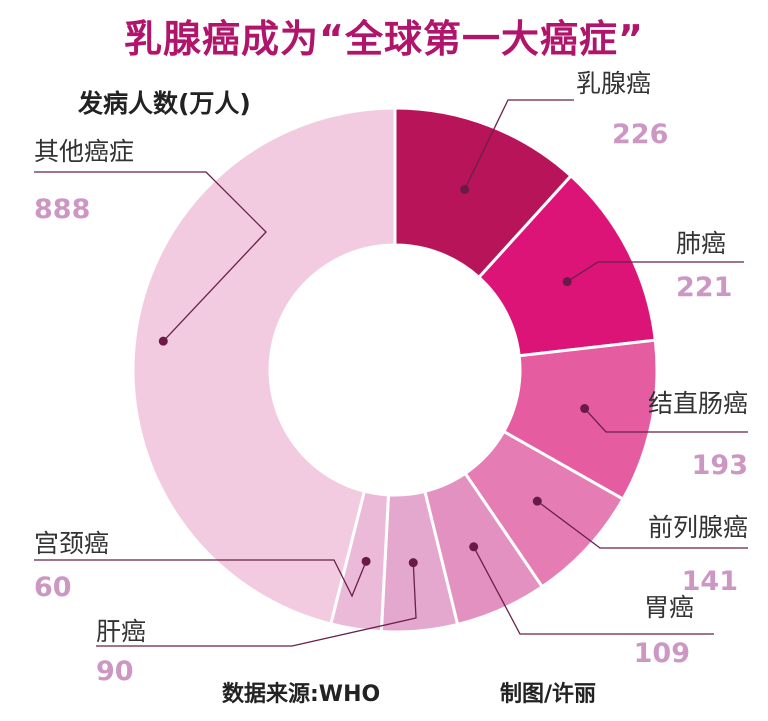 The image size is (768, 721). I want to click on value-label-4: 141, so click(710, 581).